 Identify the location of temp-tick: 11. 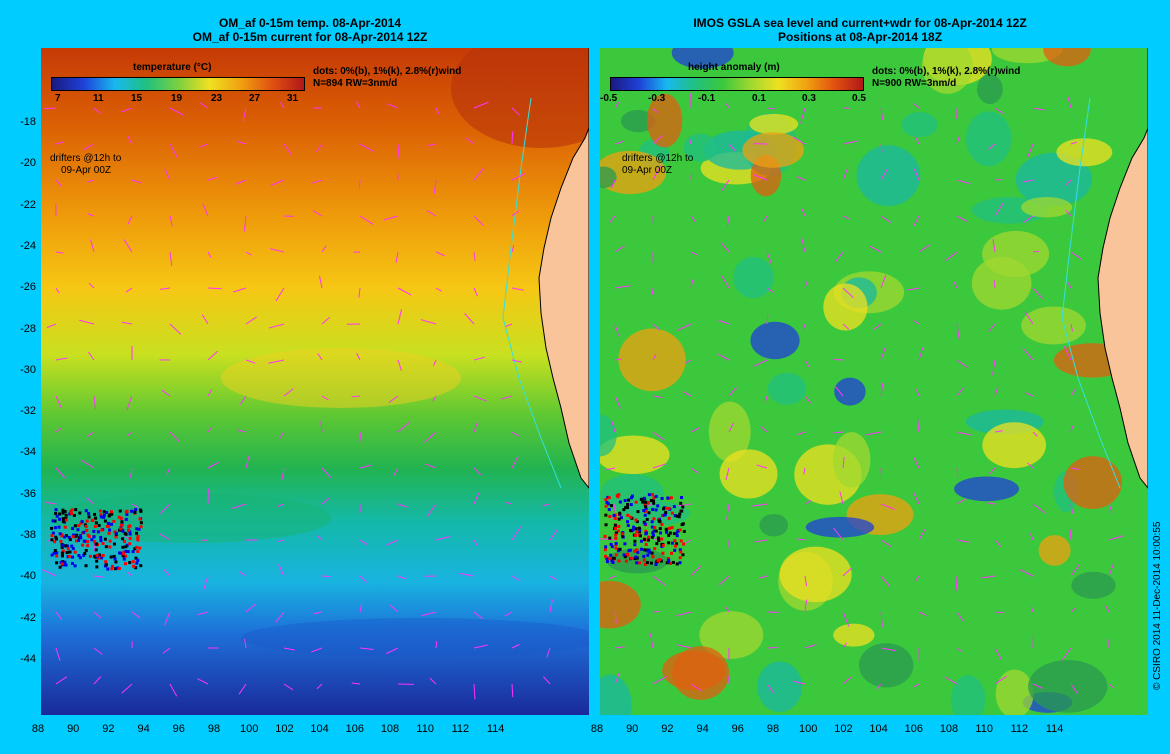
(98, 98).